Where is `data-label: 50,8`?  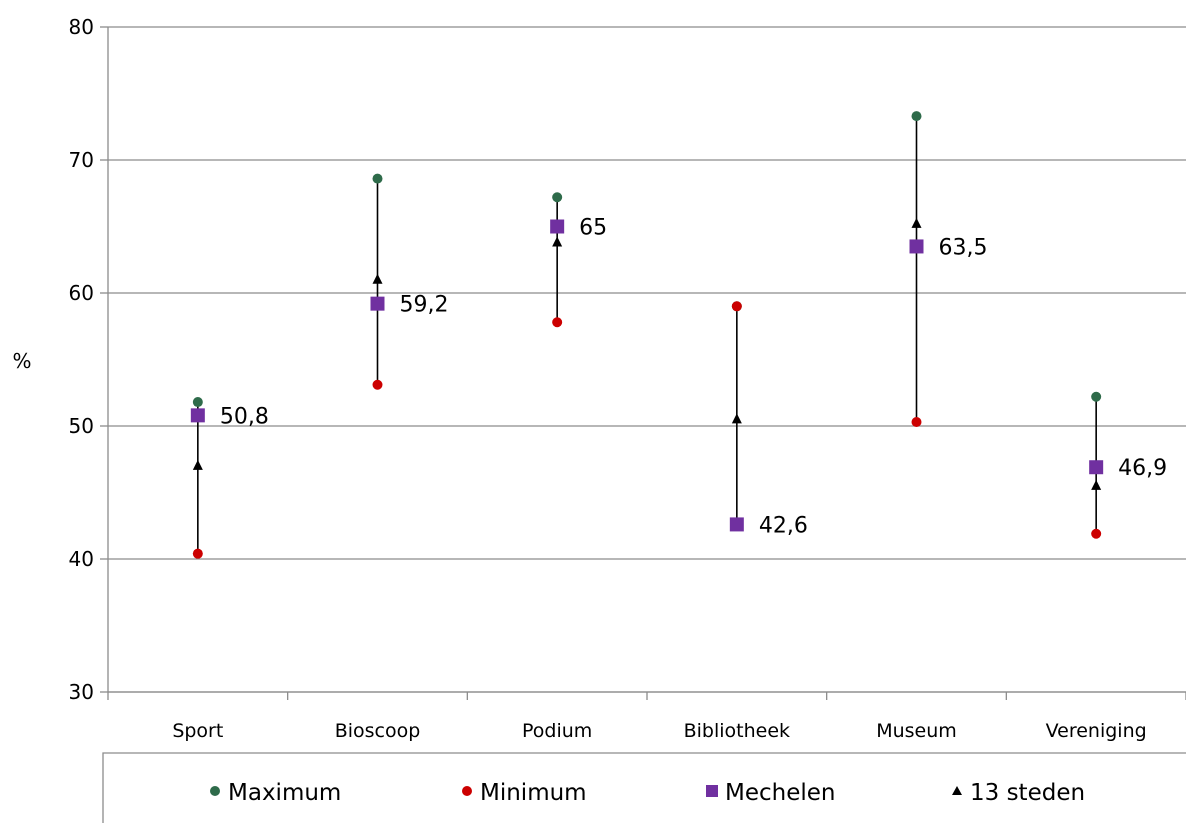
data-label: 50,8 is located at coordinates (244, 416).